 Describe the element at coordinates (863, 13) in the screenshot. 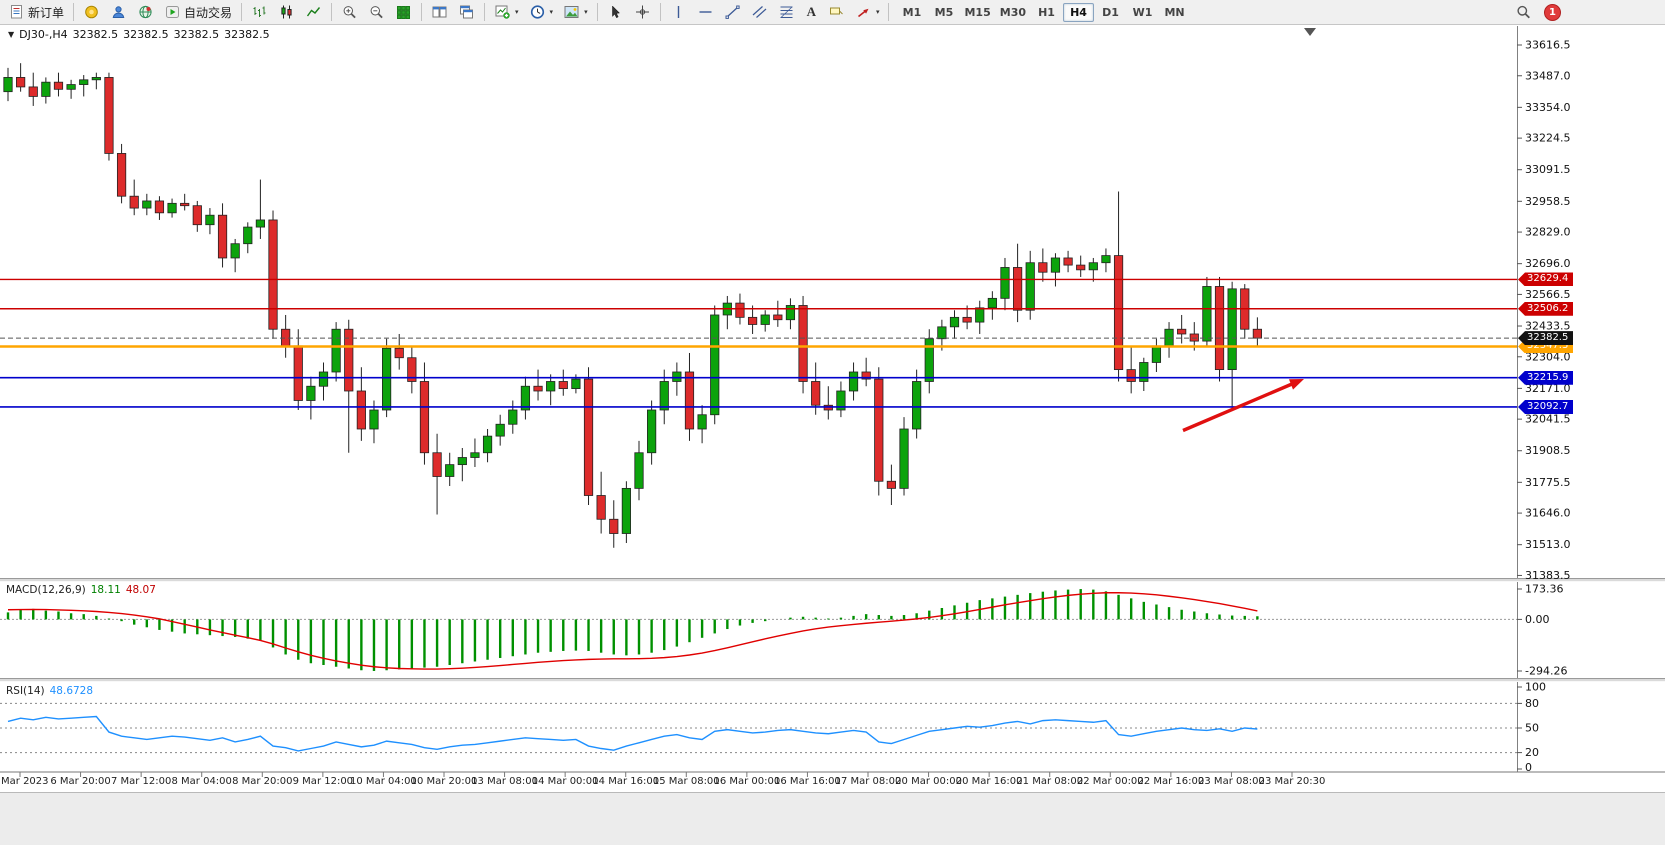

I see `arrow-tool-icon` at that location.